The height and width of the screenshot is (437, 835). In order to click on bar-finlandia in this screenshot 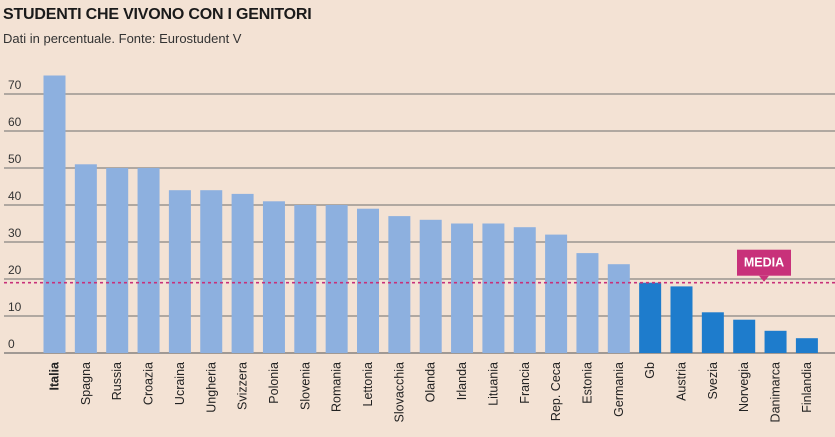, I will do `click(806, 345)`.